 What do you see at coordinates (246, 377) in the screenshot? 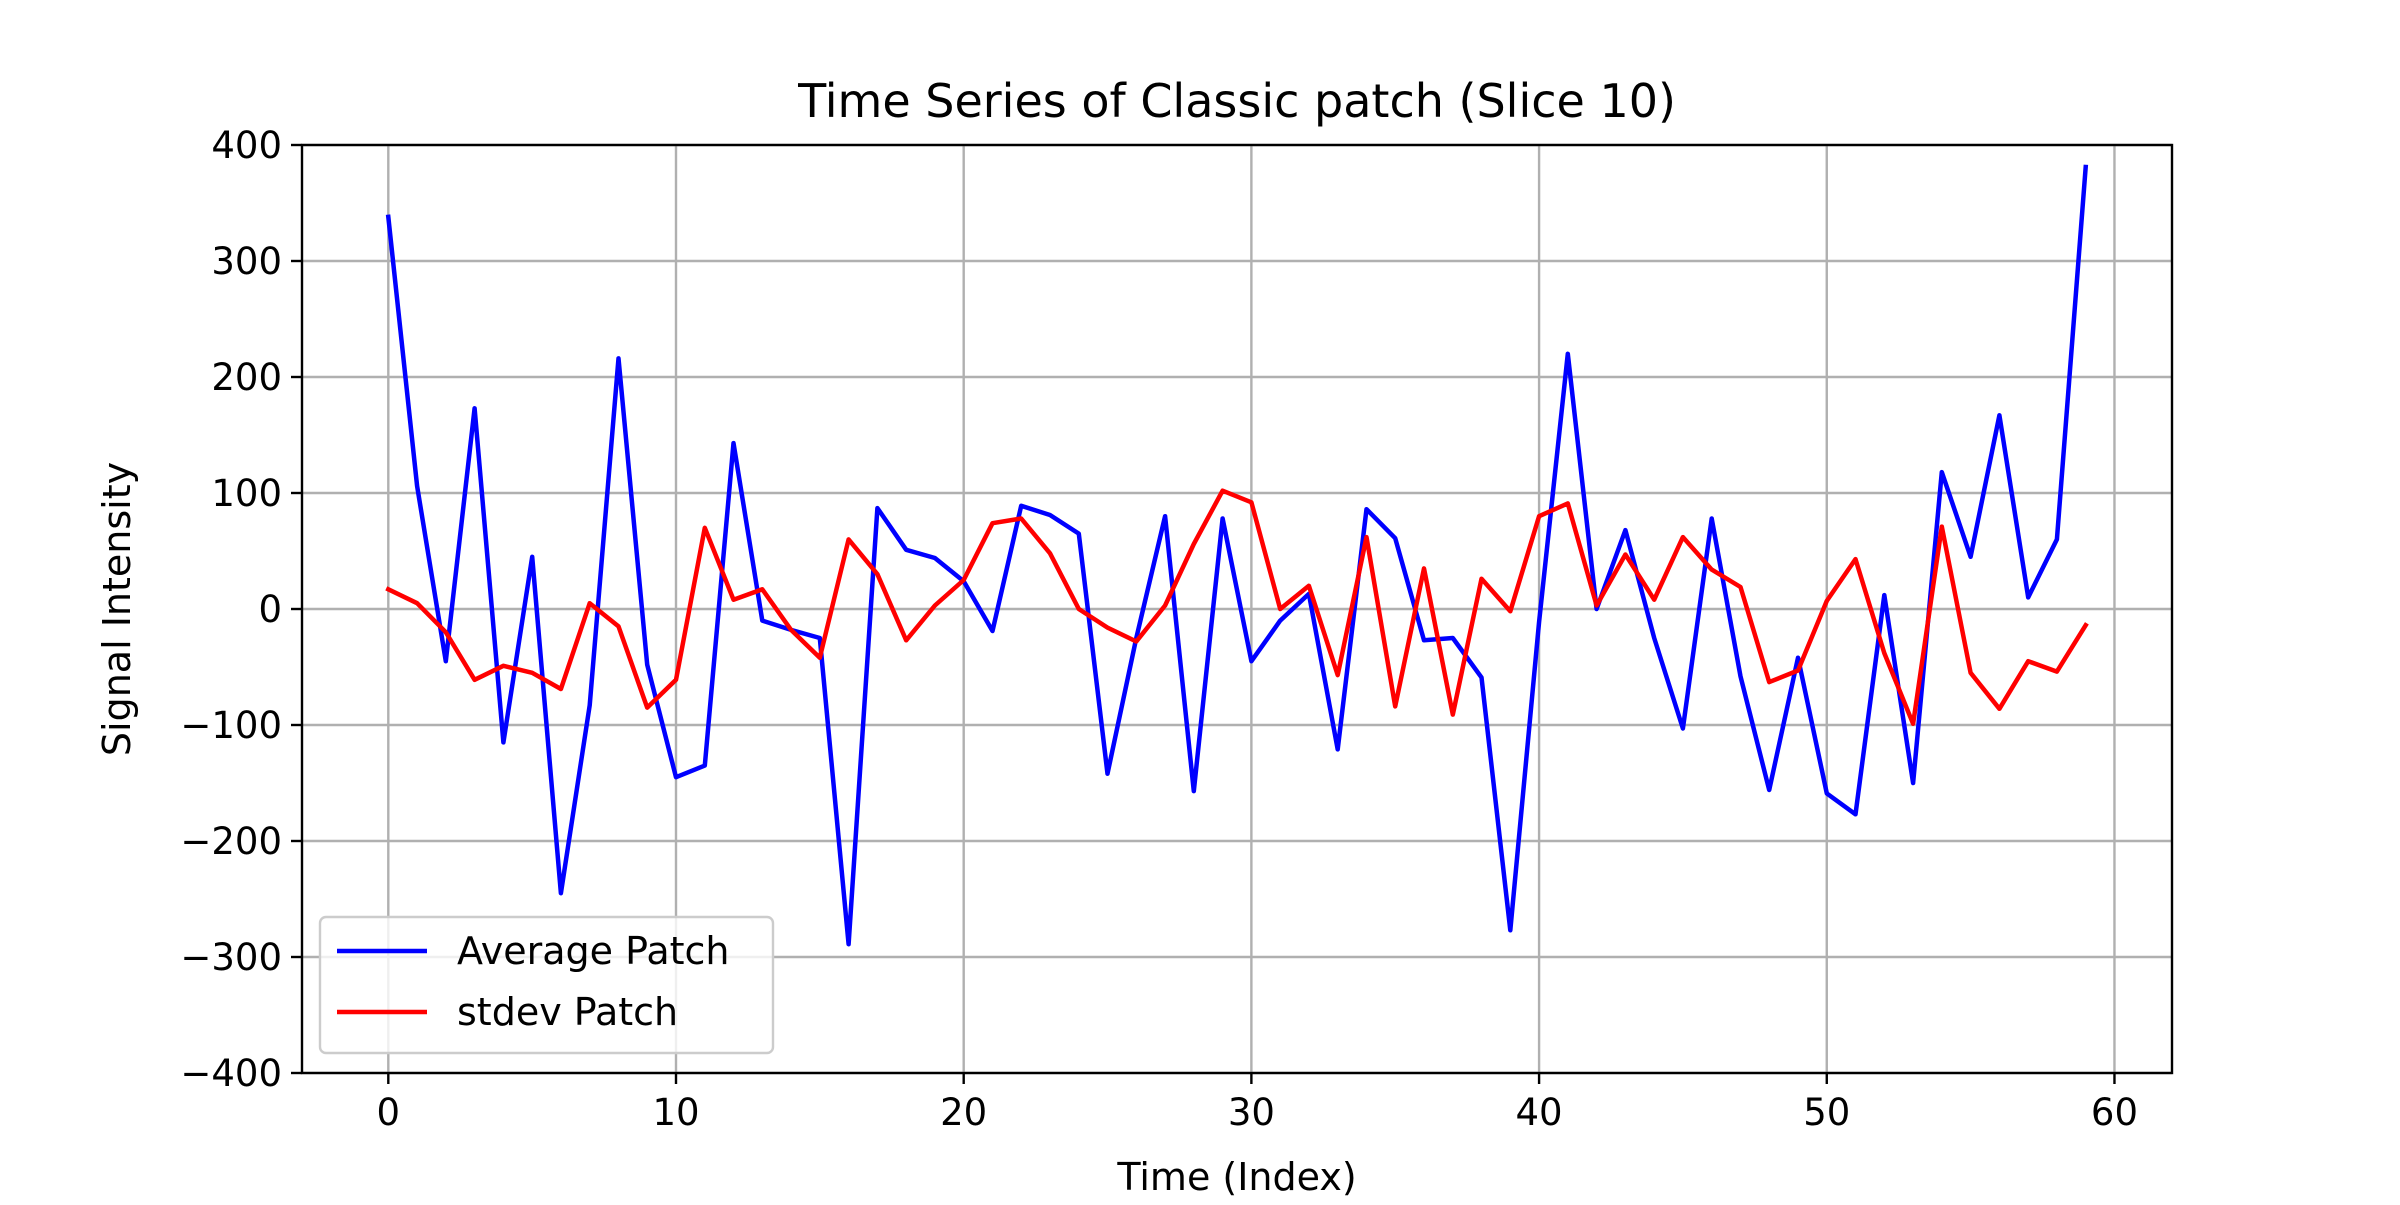
I see `y-tick-label: 200` at bounding box center [246, 377].